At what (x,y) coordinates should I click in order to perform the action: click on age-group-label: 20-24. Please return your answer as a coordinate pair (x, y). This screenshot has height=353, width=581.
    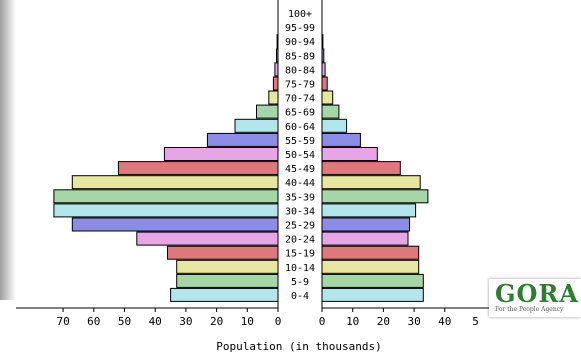
    Looking at the image, I should click on (300, 240).